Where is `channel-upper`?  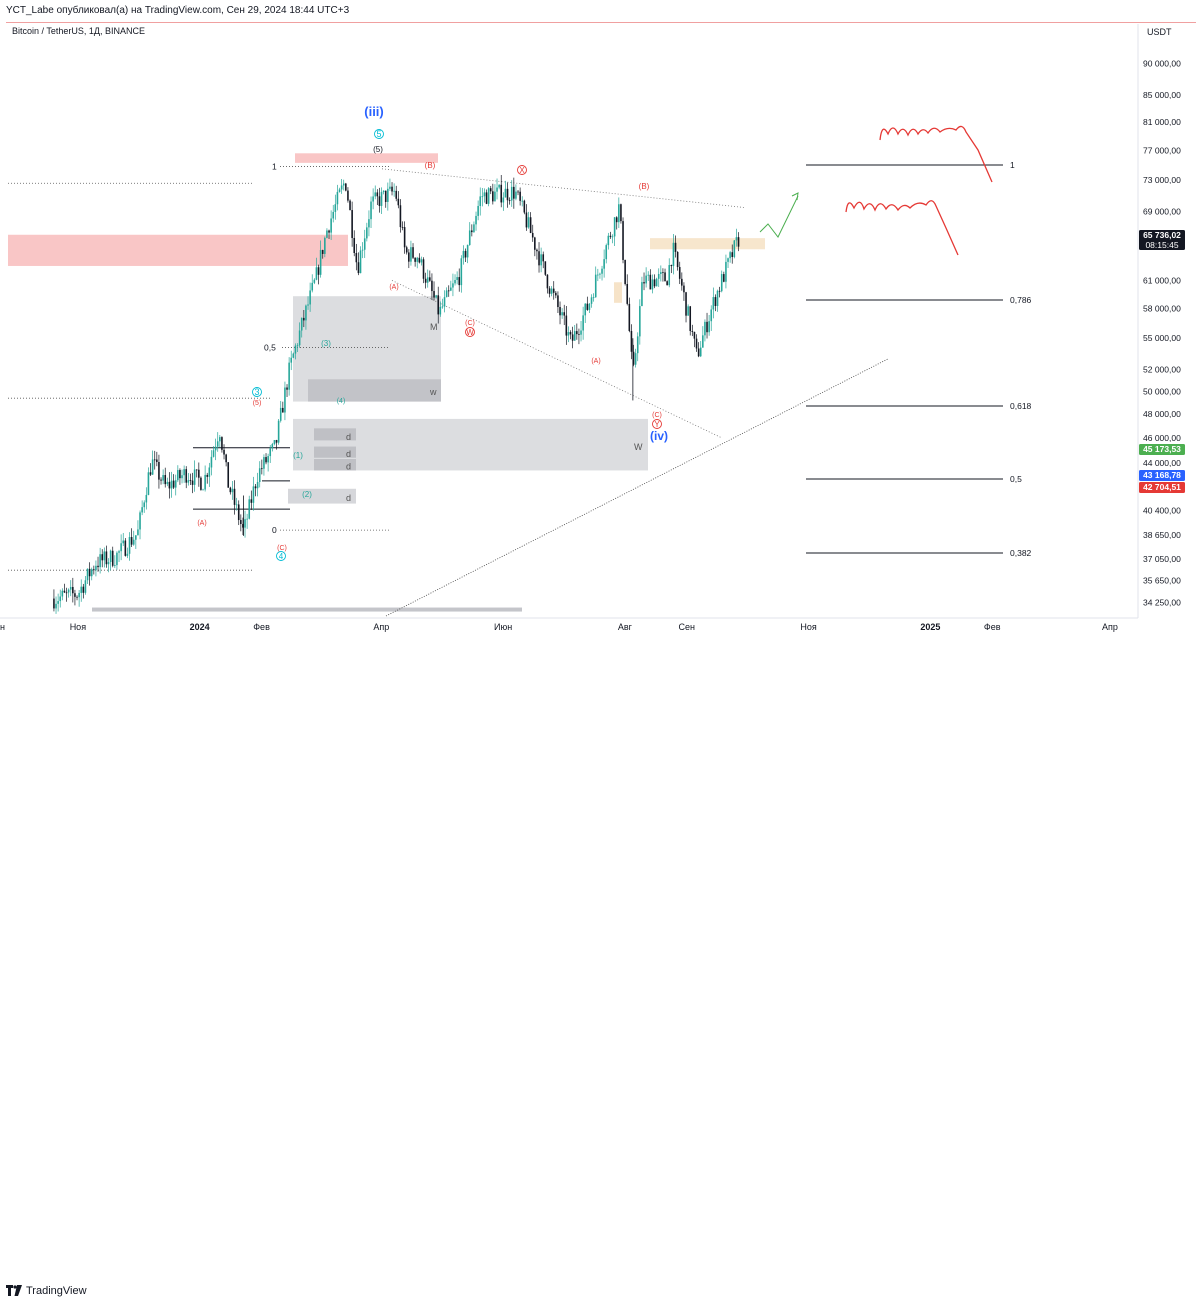 channel-upper is located at coordinates (563, 188).